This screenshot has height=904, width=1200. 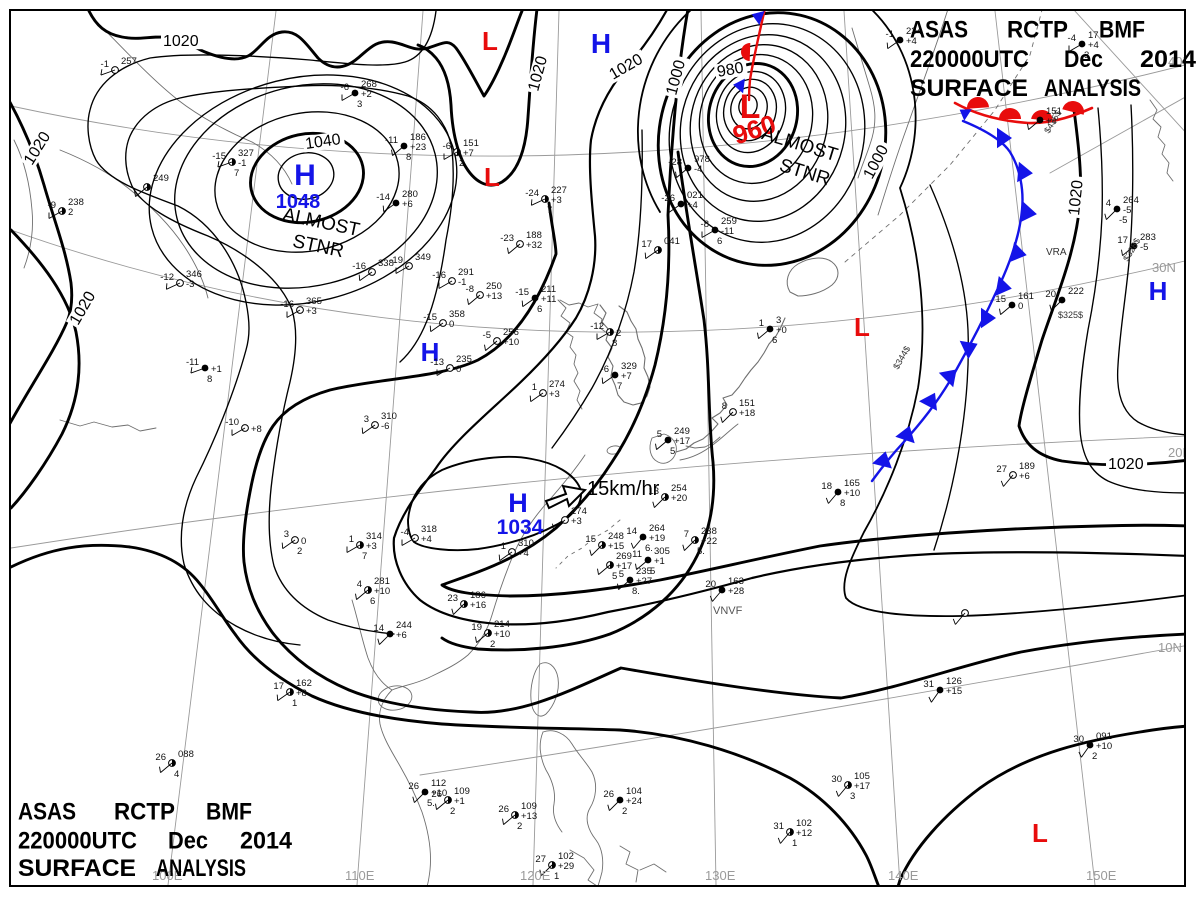 I want to click on svg-text: 6., so click(x=649, y=548).